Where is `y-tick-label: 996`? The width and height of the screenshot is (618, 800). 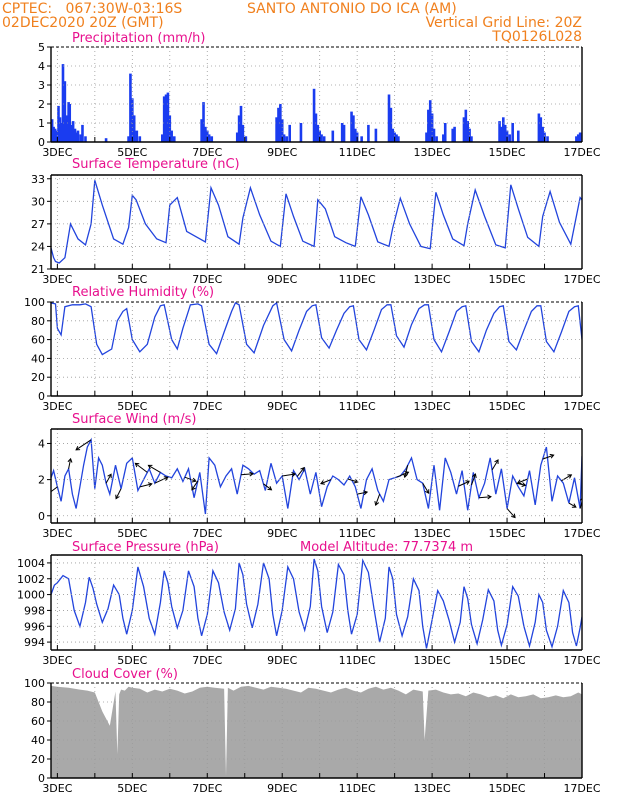
y-tick-label: 996 is located at coordinates (34, 626).